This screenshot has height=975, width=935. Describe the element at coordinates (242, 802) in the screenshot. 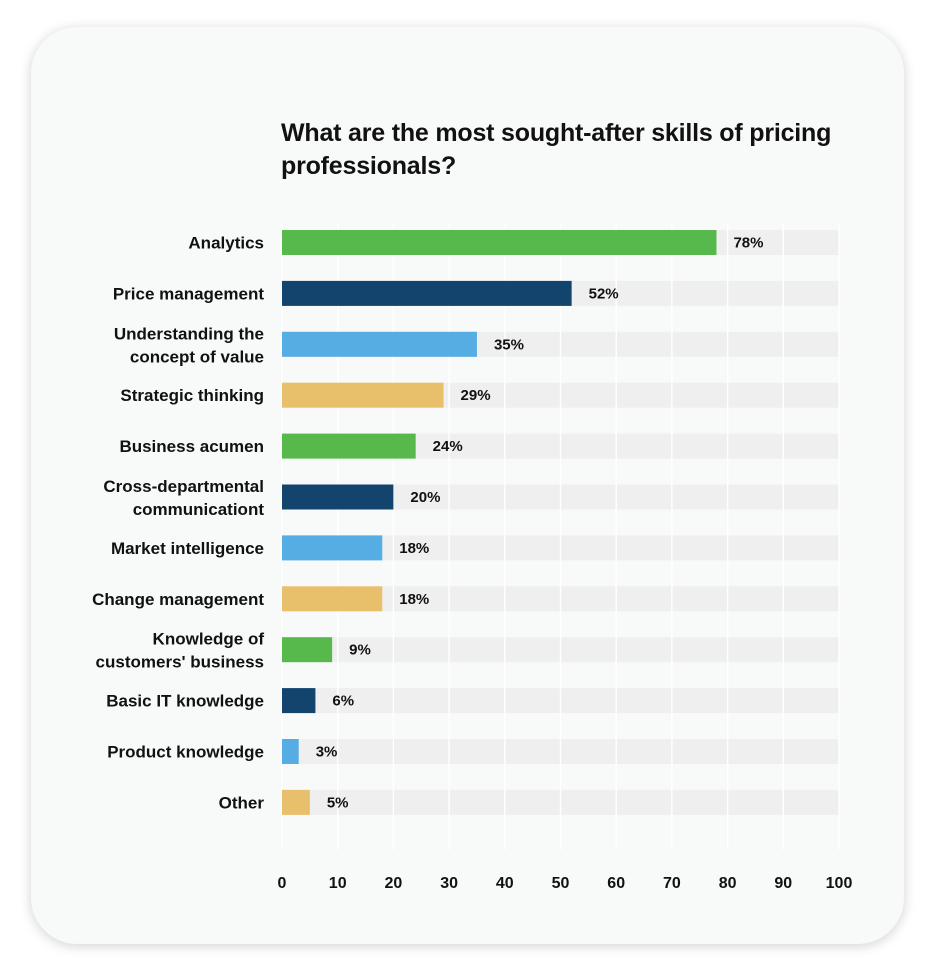

I see `category-label: Other` at that location.